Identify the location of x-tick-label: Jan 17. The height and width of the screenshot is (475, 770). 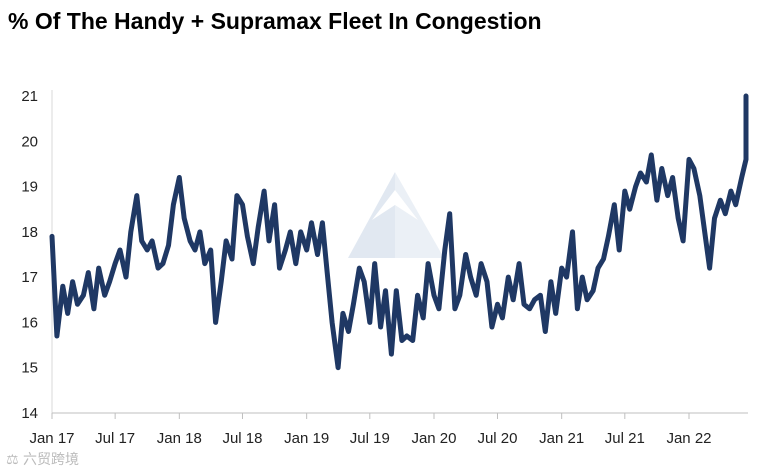
(51, 438).